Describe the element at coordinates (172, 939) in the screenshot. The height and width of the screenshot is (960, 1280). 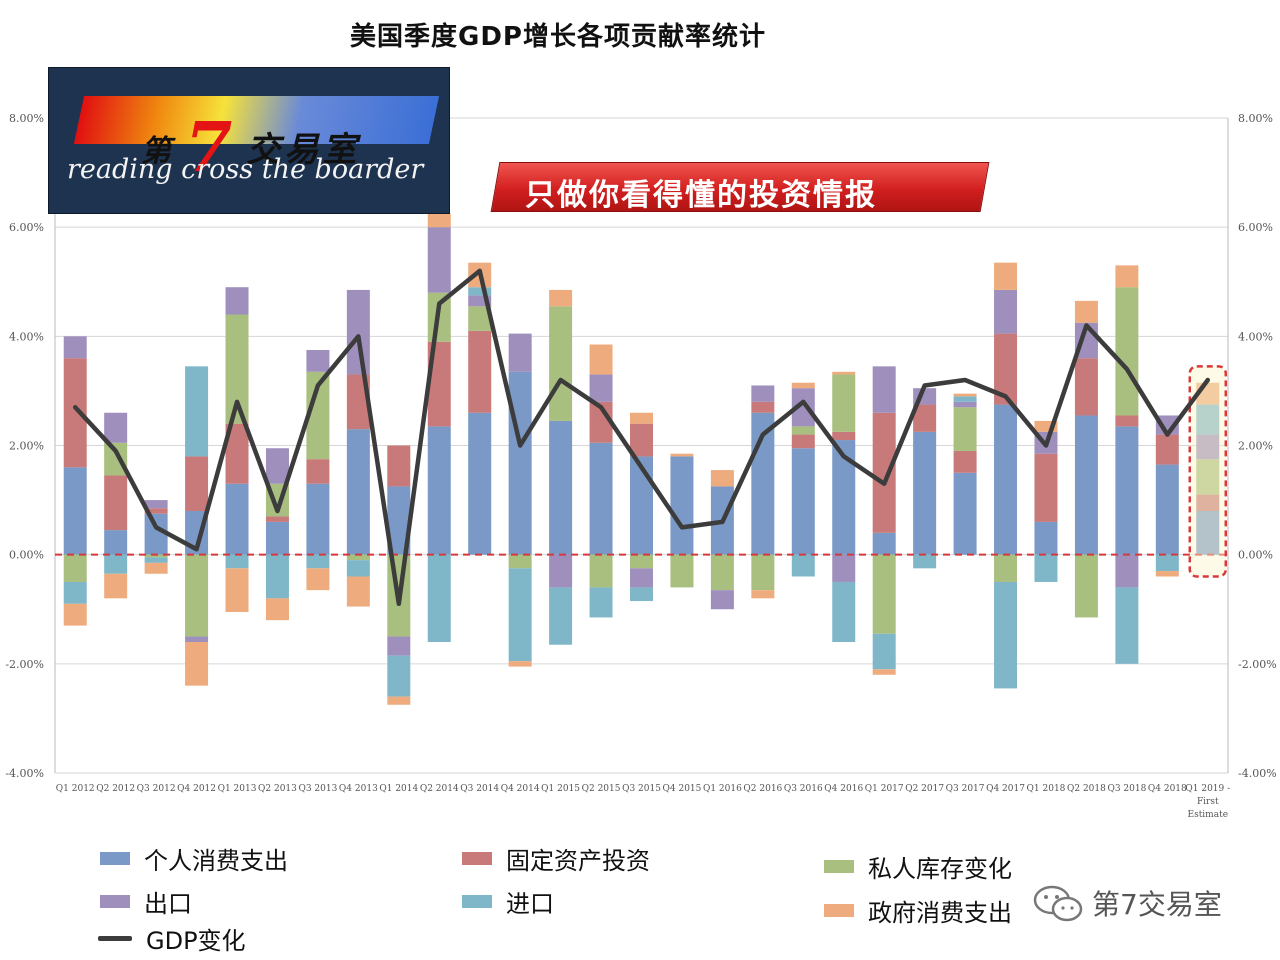
I see `legend-item-gdp: GDP变化` at that location.